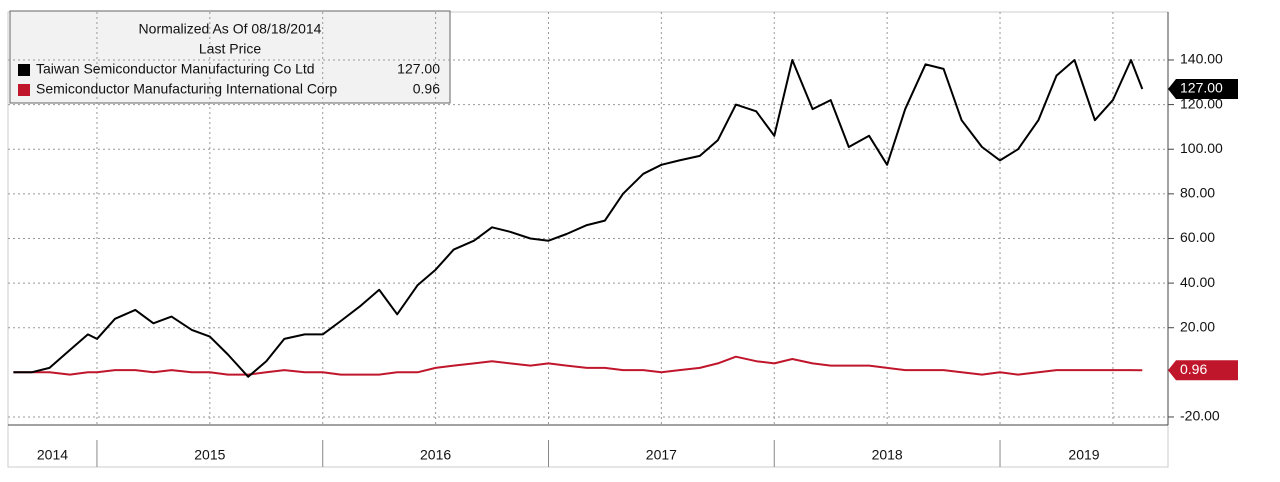 The image size is (1280, 482). Describe the element at coordinates (1197, 237) in the screenshot. I see `y-tick-label: 60.00` at that location.